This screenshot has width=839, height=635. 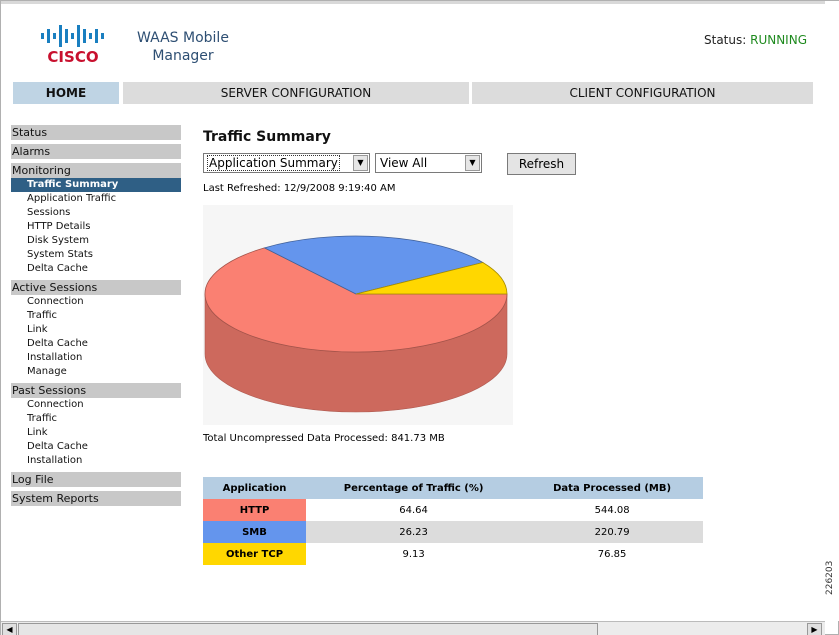 What do you see at coordinates (96, 170) in the screenshot?
I see `sidebar-section-monitoring: Monitoring` at bounding box center [96, 170].